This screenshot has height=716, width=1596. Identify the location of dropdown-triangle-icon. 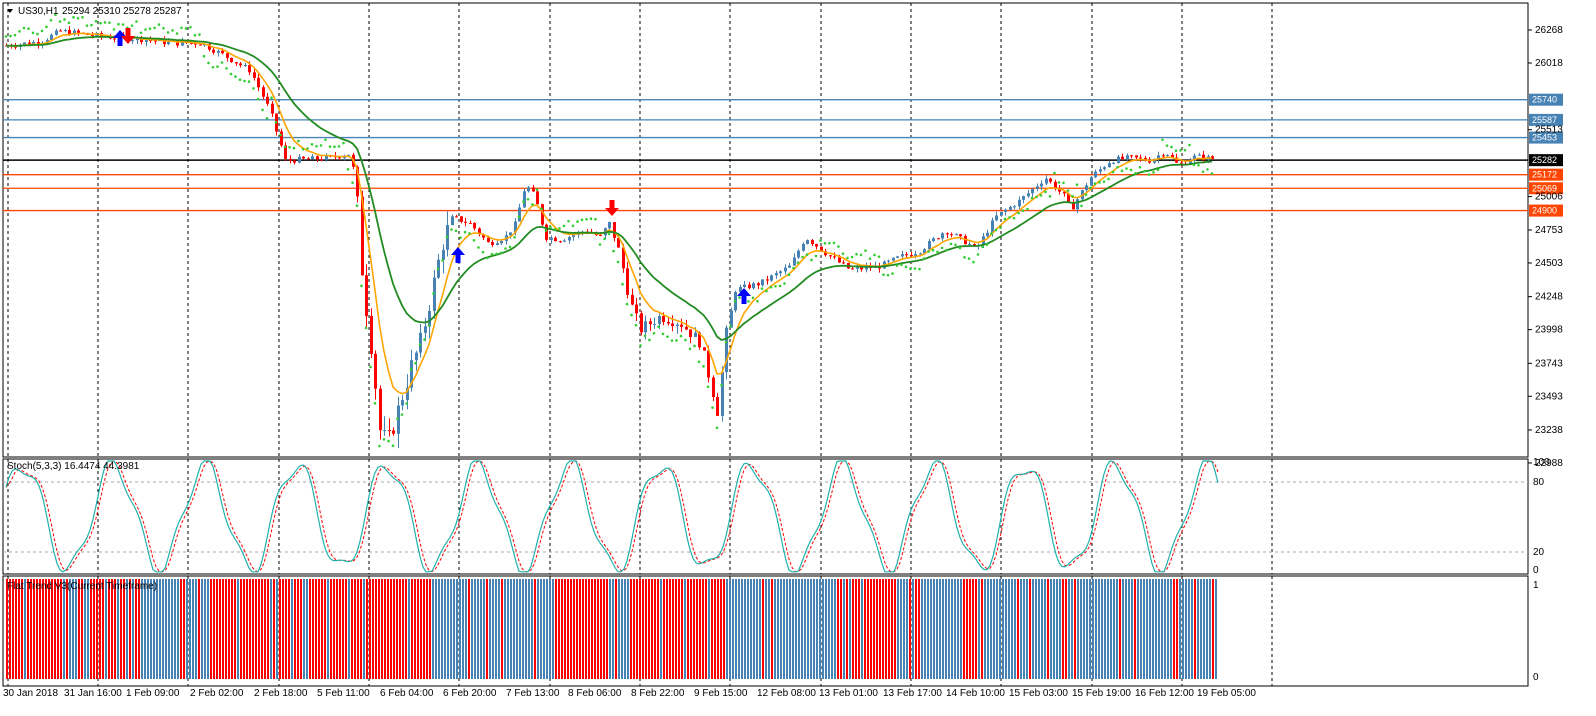
(10, 11).